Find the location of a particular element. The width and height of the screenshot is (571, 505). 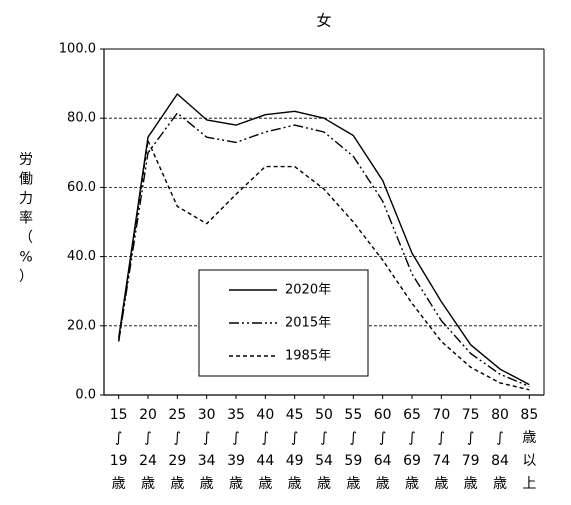

y-axis-label: 労 is located at coordinates (26, 160).